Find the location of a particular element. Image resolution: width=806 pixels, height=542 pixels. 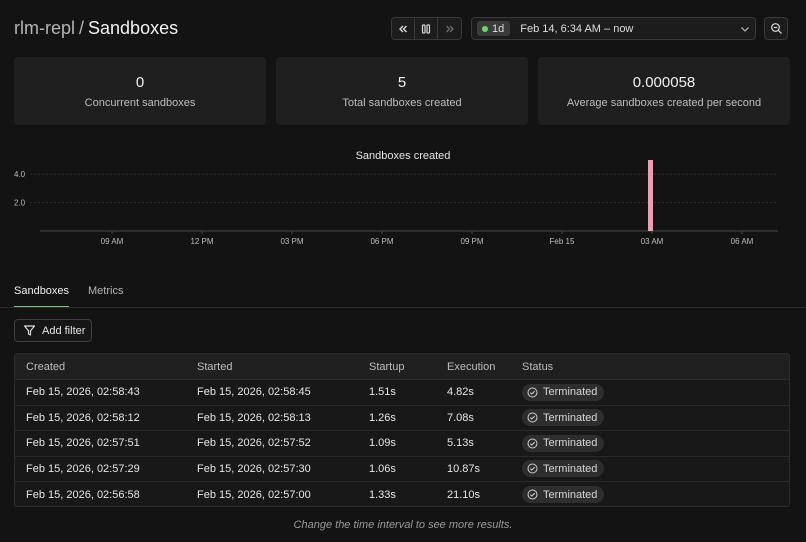

double-chevron-left-icon is located at coordinates (403, 28).